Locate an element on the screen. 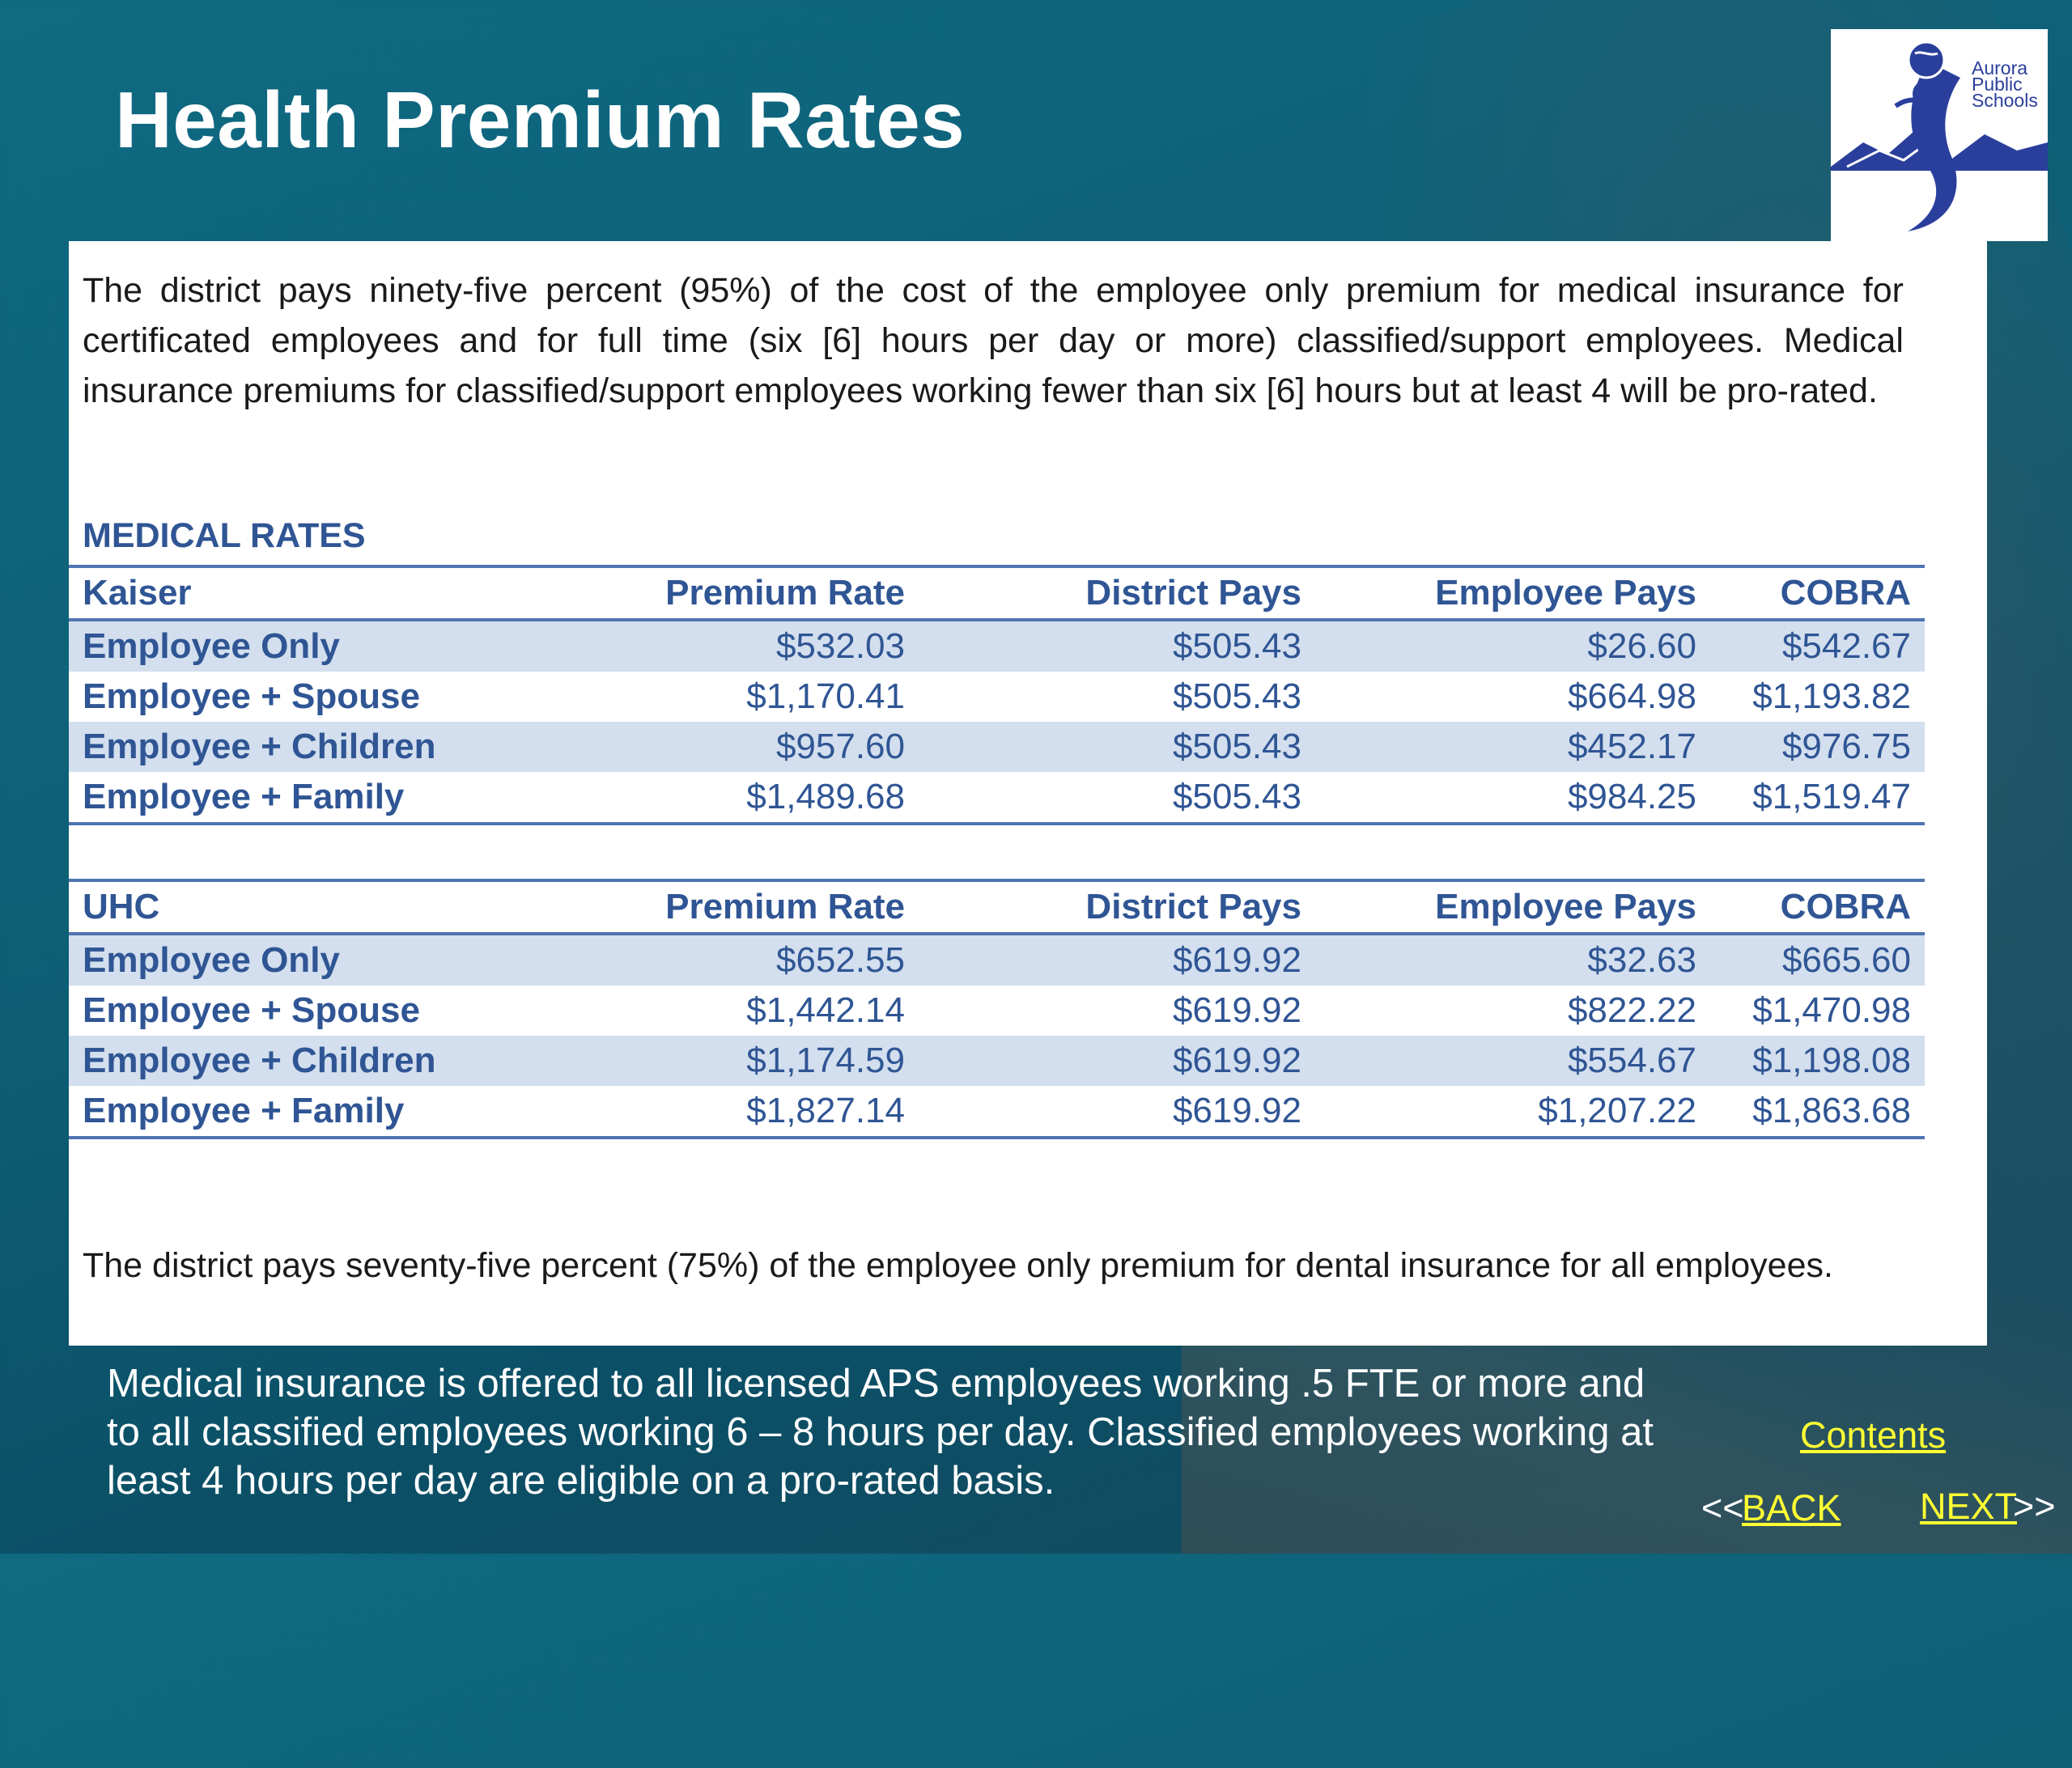 This screenshot has width=2072, height=1768. table-cell: $532.03 is located at coordinates (736, 646).